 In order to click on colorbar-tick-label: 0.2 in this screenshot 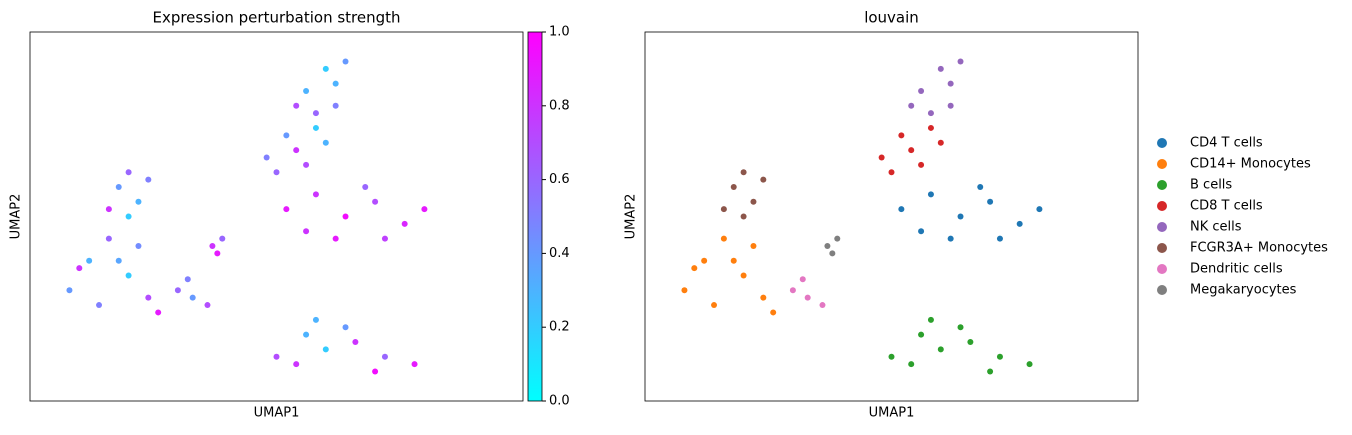, I will do `click(559, 327)`.